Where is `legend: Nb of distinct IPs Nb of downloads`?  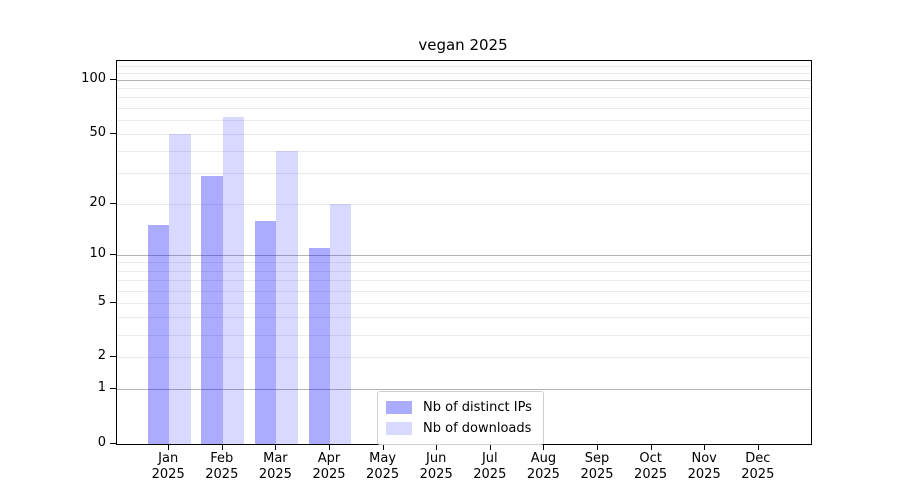
legend: Nb of distinct IPs Nb of downloads is located at coordinates (460, 418).